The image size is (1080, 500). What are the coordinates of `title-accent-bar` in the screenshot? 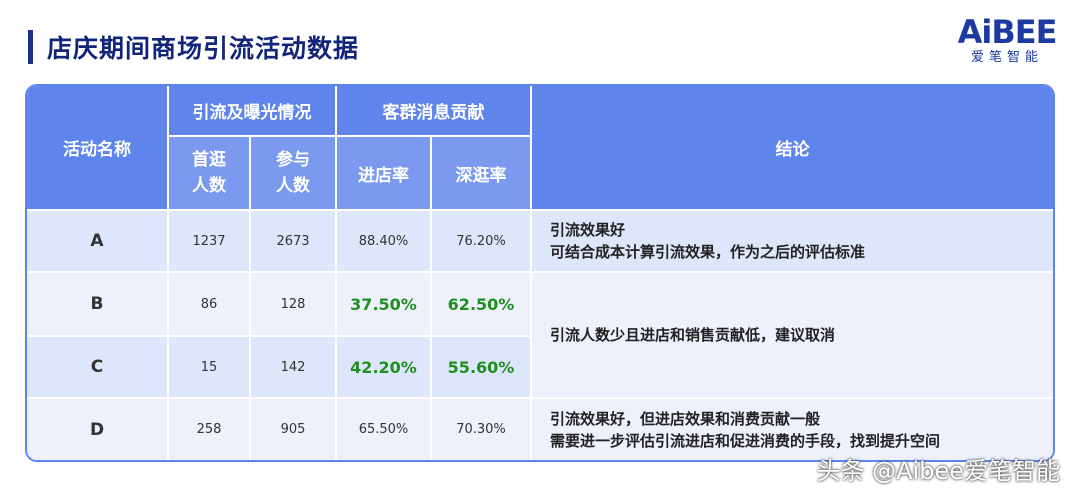 It's located at (30, 47).